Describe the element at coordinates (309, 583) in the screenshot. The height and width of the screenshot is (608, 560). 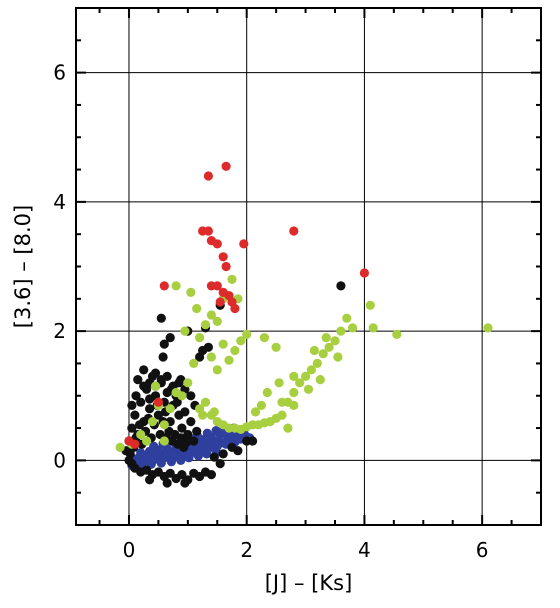
I see `x-axis-label: [J] – [Ks]` at that location.